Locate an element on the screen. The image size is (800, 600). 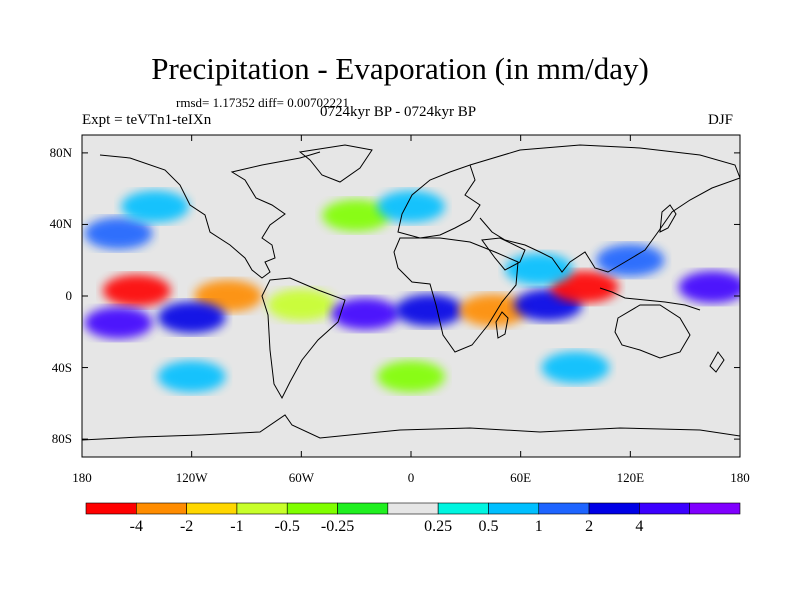
period-label: 0724kyr BP - 0724kyr BP is located at coordinates (398, 112).